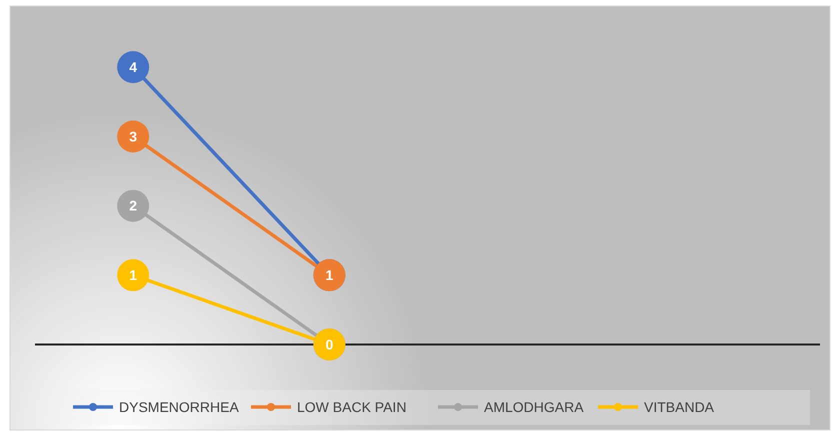  What do you see at coordinates (329, 344) in the screenshot?
I see `data-label: 0` at bounding box center [329, 344].